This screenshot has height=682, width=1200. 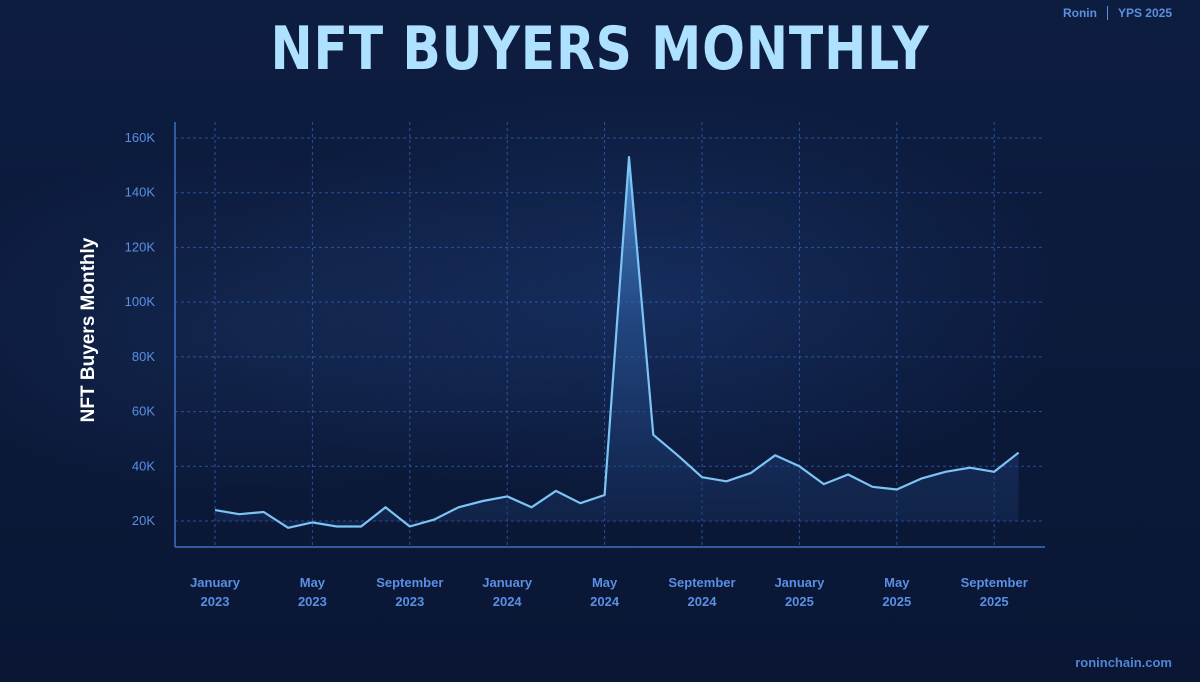 I want to click on brand-header: Ronin YPS 2025, so click(x=1117, y=13).